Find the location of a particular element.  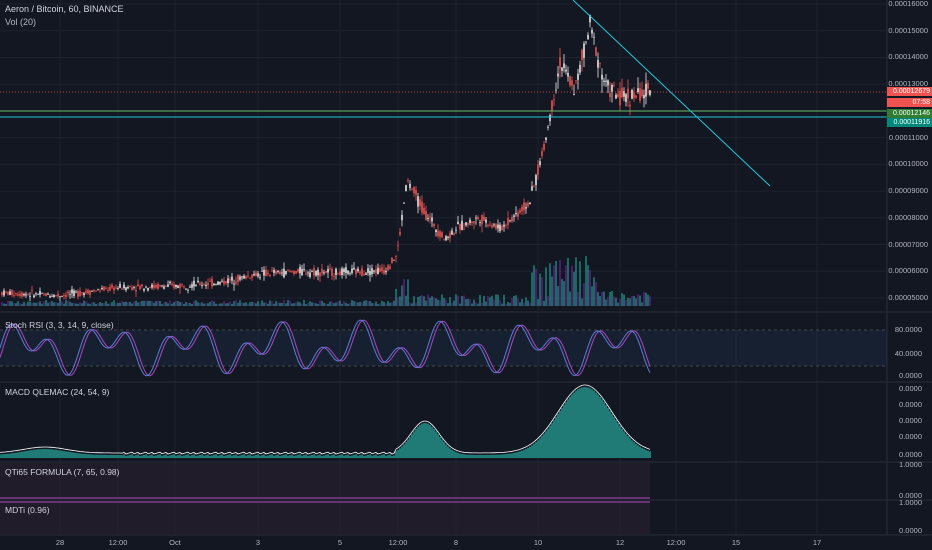

stoch-rsi-label: Stoch RSI (3, 3, 14, 9, close) is located at coordinates (59, 325).